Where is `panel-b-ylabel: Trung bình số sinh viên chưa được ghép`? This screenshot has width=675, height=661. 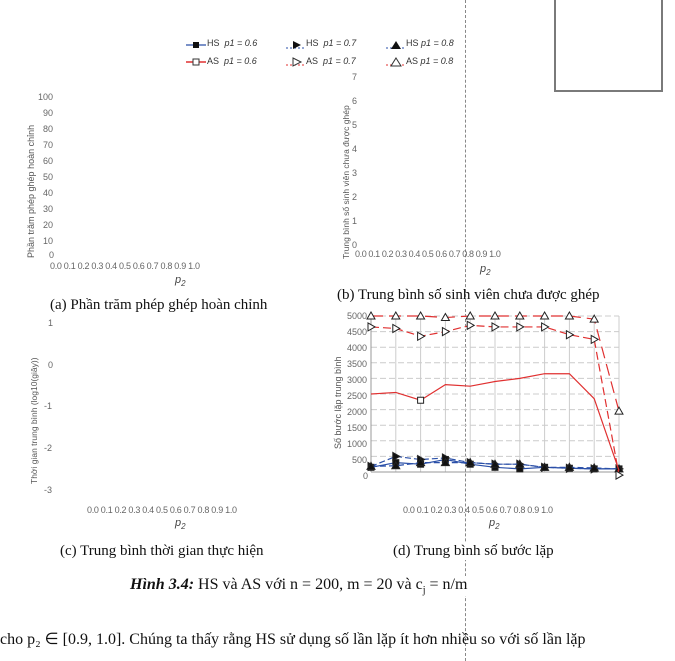
panel-b-ylabel: Trung bình số sinh viên chưa được ghép is located at coordinates (346, 182).